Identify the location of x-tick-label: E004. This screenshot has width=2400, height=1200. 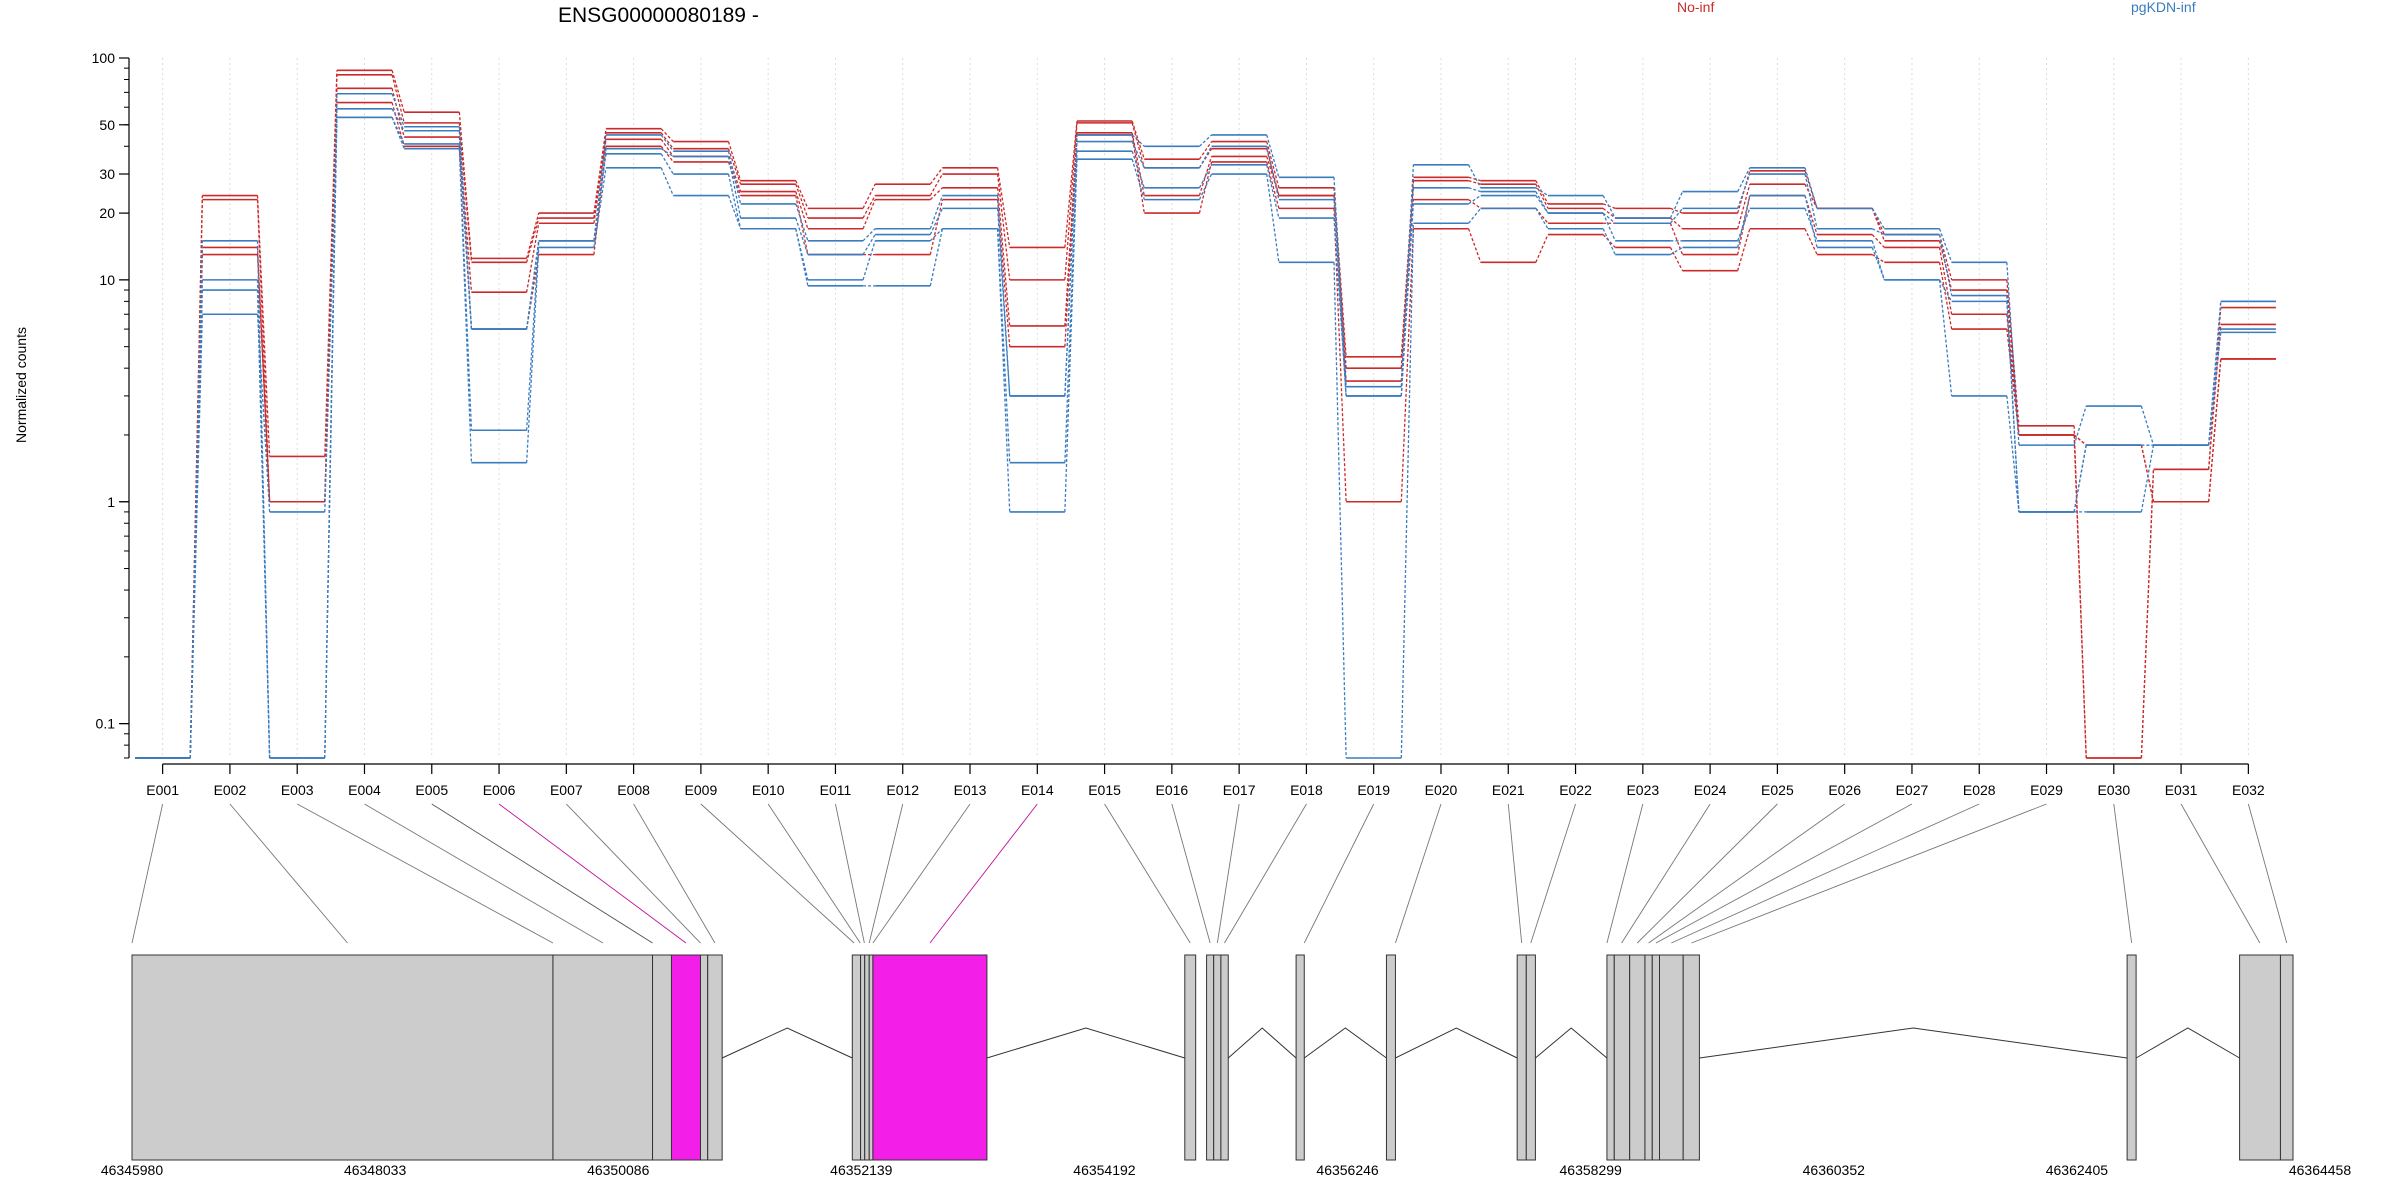
(364, 790).